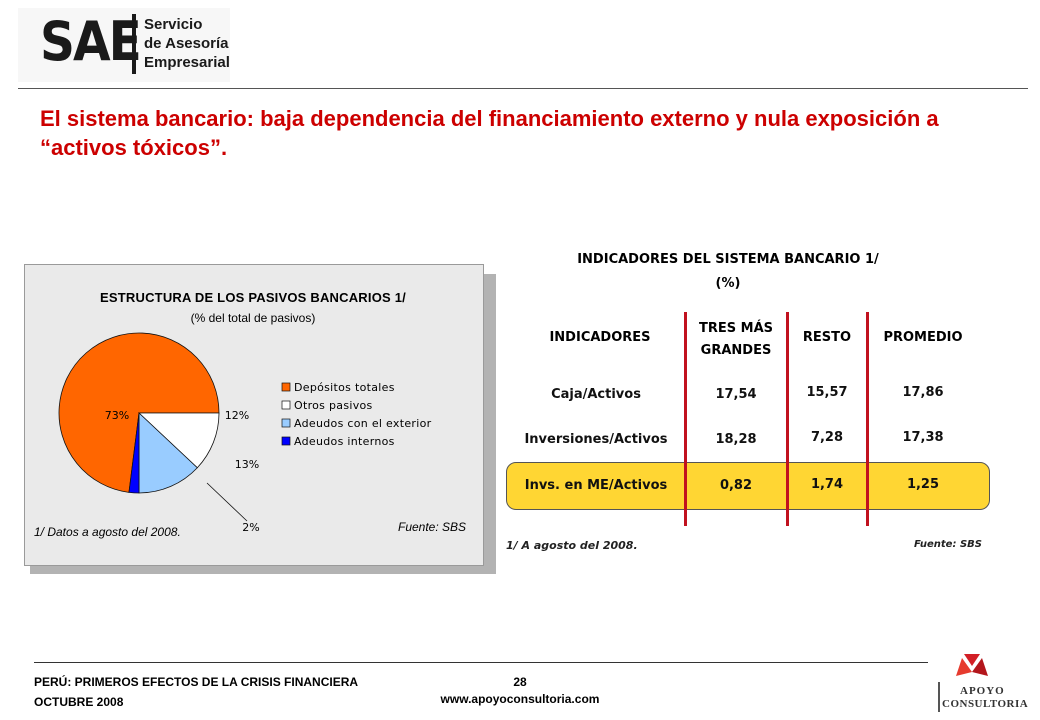 The height and width of the screenshot is (720, 1040). Describe the element at coordinates (247, 464) in the screenshot. I see `pie-data-label: 13%` at that location.